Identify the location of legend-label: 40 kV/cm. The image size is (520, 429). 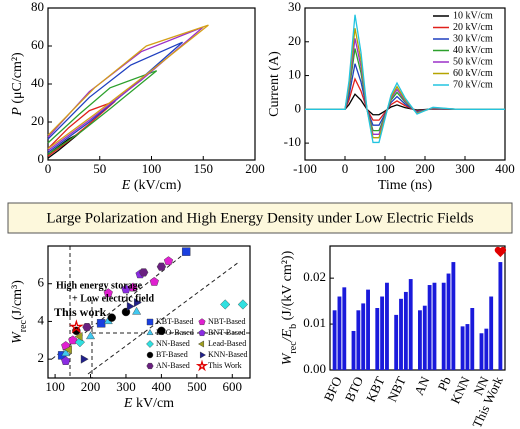
(473, 50).